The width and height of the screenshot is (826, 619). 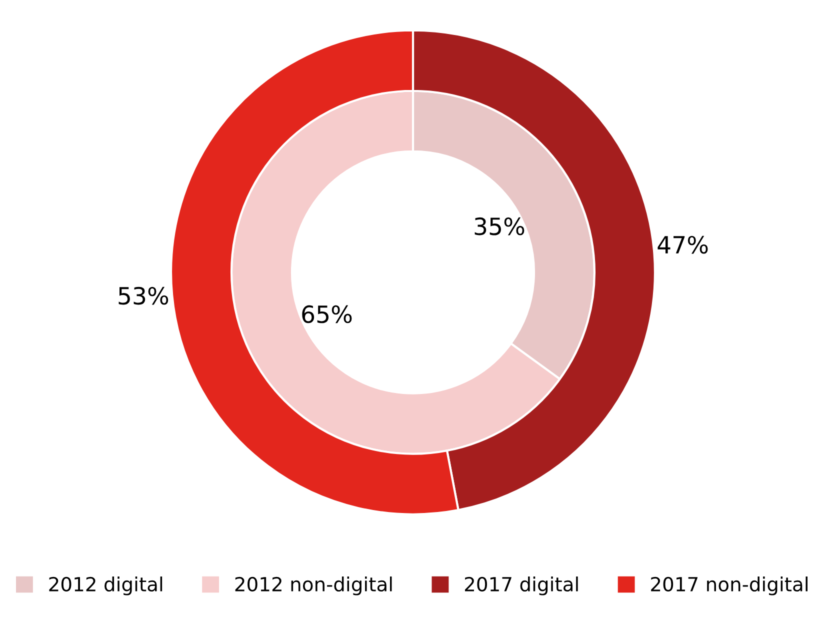 What do you see at coordinates (327, 314) in the screenshot?
I see `data-label: 65%` at bounding box center [327, 314].